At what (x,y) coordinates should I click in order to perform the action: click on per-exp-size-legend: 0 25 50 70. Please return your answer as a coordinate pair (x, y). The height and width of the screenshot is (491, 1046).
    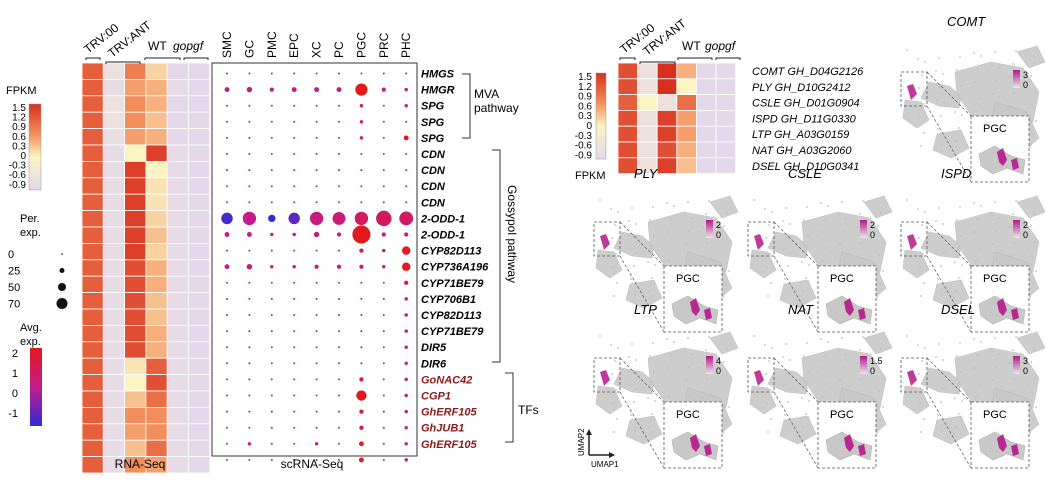
    Looking at the image, I should click on (38, 280).